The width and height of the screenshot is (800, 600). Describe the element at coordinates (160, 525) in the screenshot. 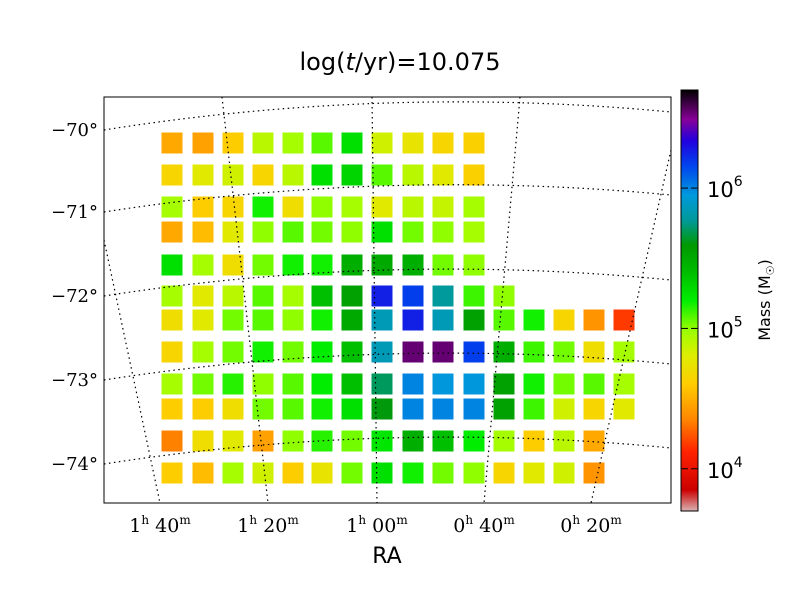

I see `ra-tick-label: 1h 40m` at that location.